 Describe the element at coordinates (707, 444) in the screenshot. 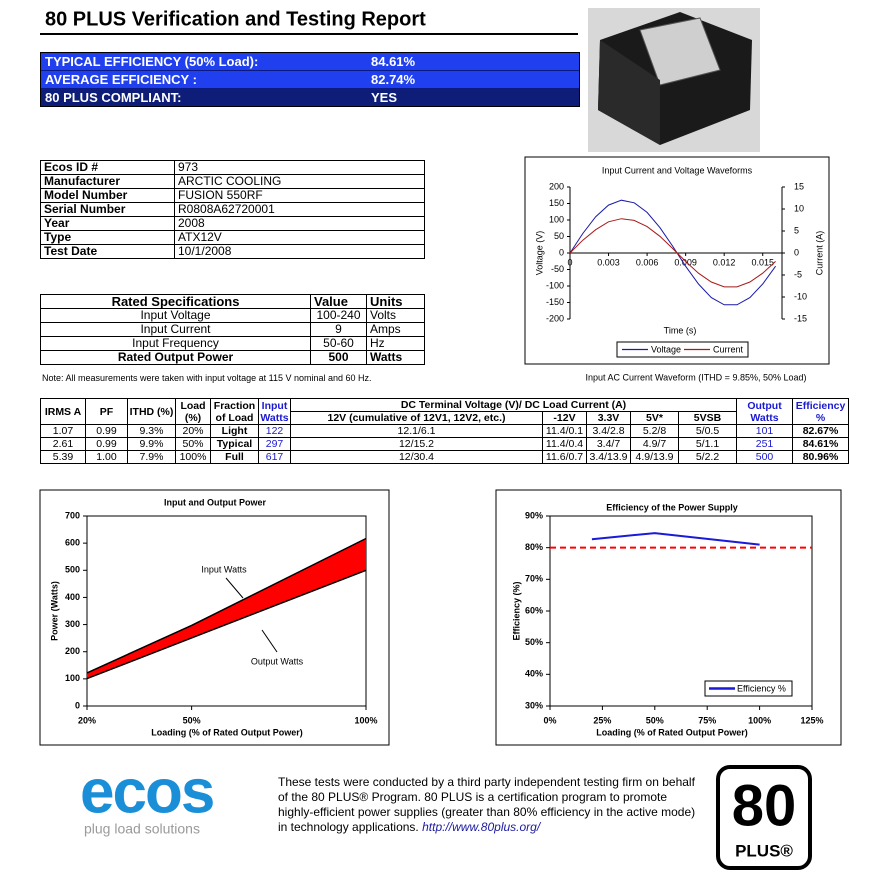

I see `test-cell: 5/1.1` at that location.